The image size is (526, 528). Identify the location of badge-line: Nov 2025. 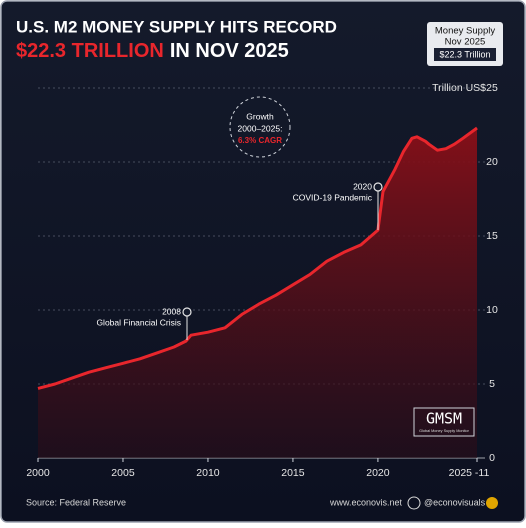
(465, 42).